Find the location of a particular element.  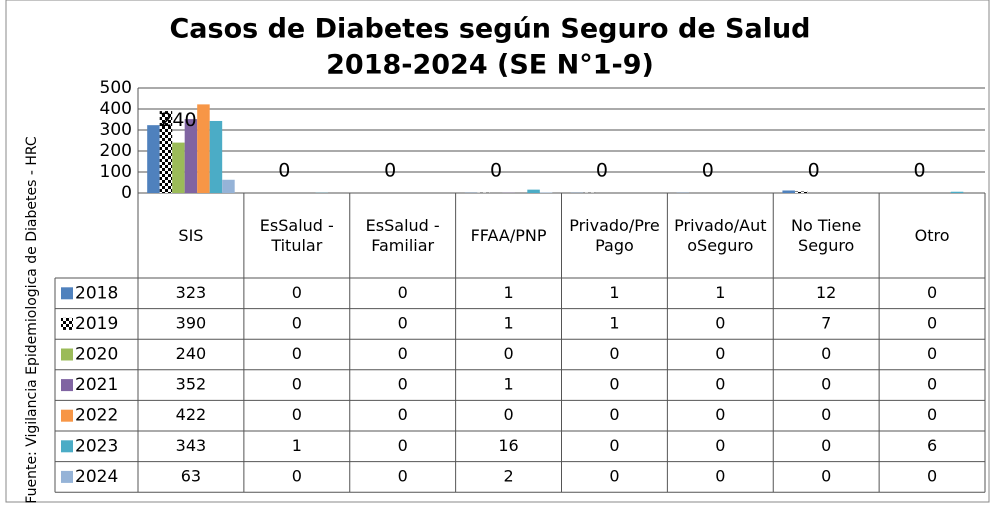

category-label: FFAA/PNP is located at coordinates (509, 235).